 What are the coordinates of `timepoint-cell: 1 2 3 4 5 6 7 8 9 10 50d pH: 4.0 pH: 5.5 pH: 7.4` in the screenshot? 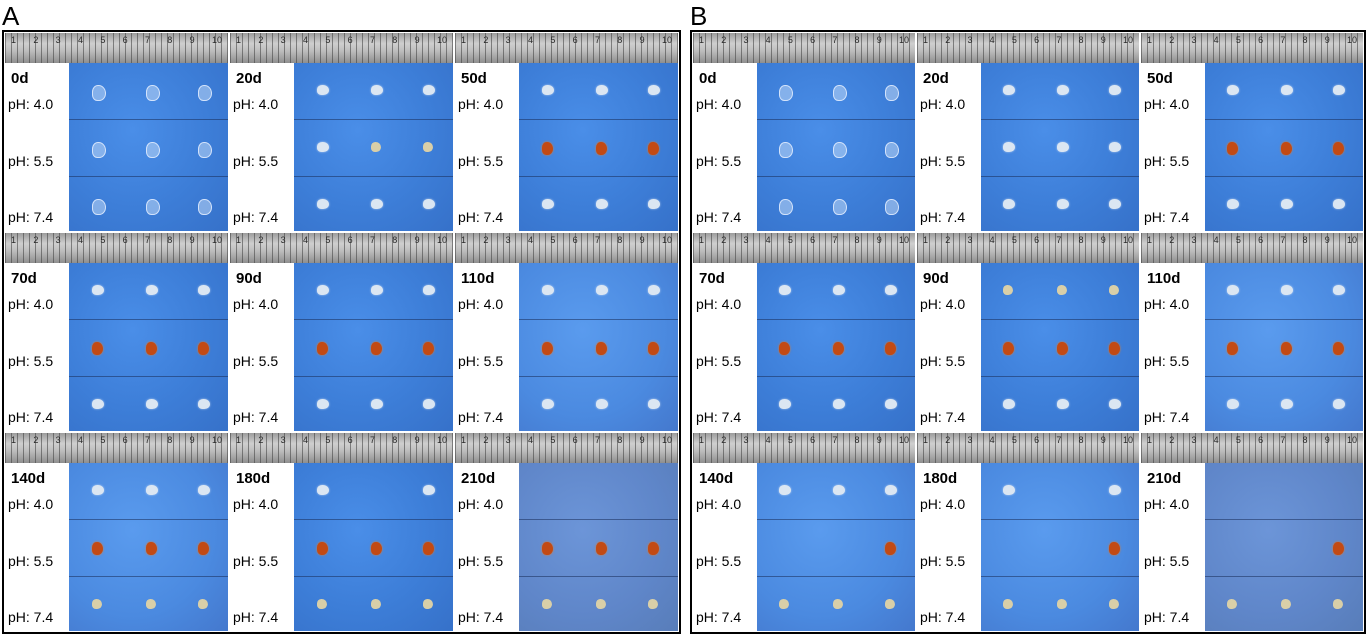 It's located at (566, 132).